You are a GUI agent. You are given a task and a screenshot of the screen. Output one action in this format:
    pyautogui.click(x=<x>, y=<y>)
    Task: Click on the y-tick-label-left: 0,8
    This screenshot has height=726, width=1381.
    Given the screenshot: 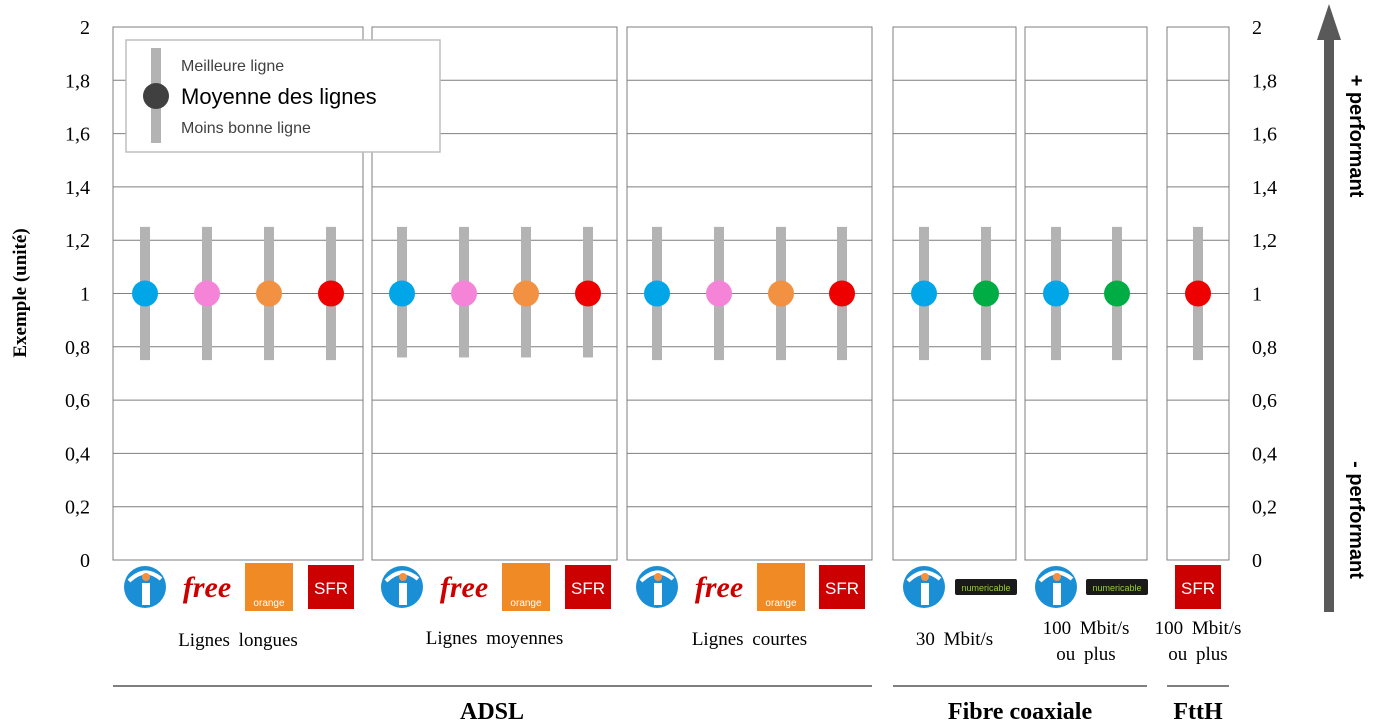 What is the action you would take?
    pyautogui.click(x=77, y=348)
    